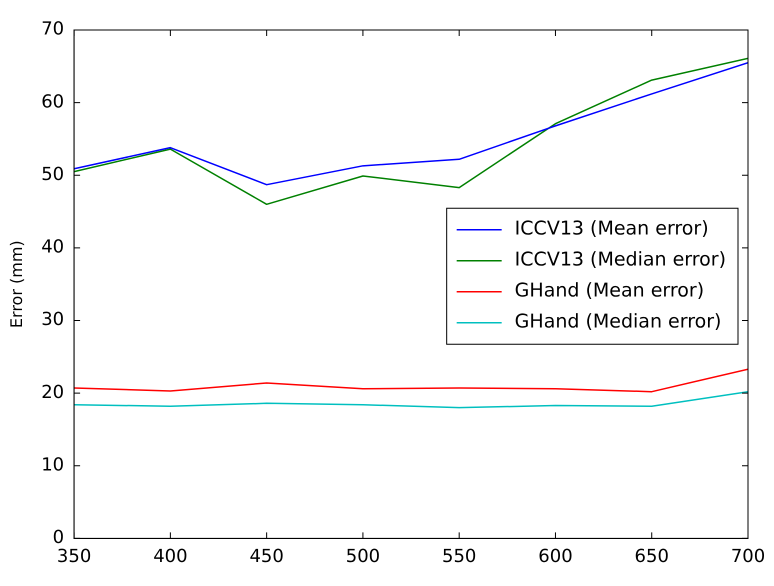  I want to click on y-tick-label: 10, so click(52, 465).